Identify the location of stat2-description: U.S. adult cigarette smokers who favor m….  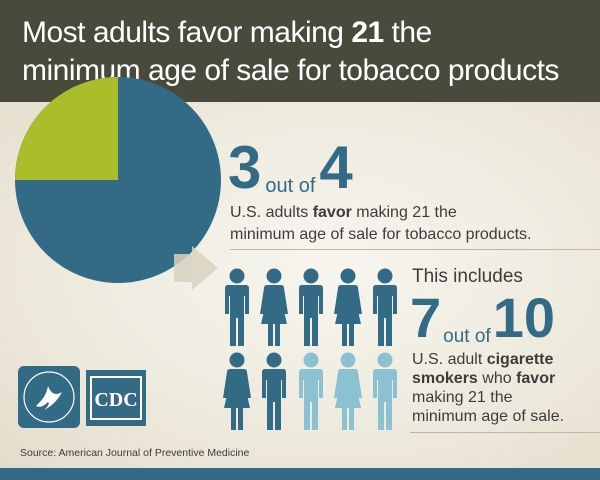
(488, 388).